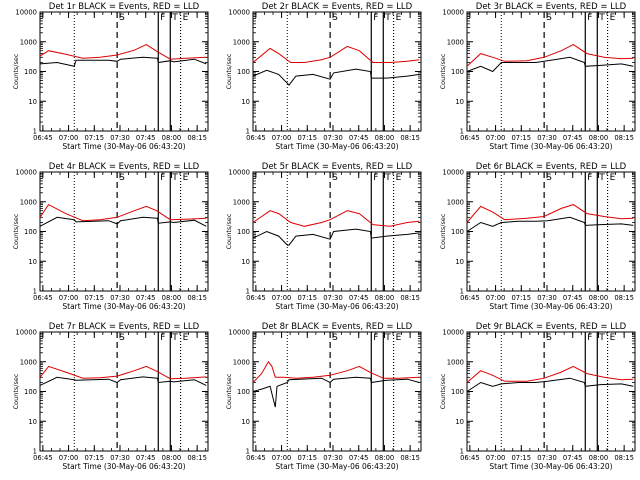 This screenshot has height=480, width=640. Describe the element at coordinates (337, 327) in the screenshot. I see `panel-title: Det 8r BLACK = Events, RED = LLD` at that location.